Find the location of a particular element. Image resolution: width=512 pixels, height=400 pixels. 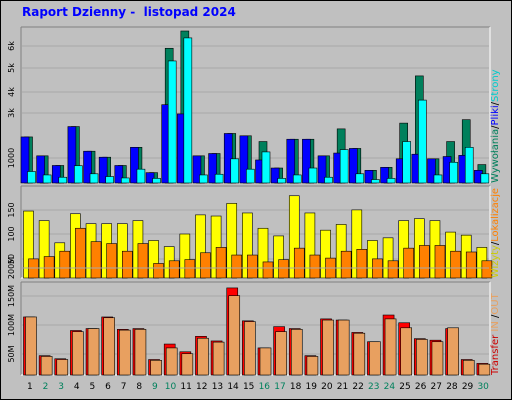

x-tick-label-day: 1 is located at coordinates (30, 387).